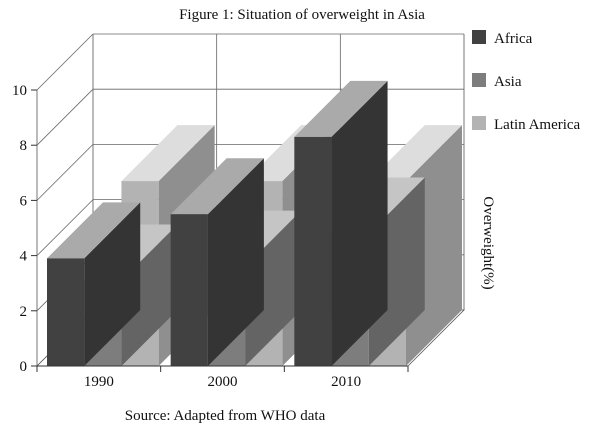 The width and height of the screenshot is (604, 427). What do you see at coordinates (223, 382) in the screenshot?
I see `x-tick-label: 2000` at bounding box center [223, 382].